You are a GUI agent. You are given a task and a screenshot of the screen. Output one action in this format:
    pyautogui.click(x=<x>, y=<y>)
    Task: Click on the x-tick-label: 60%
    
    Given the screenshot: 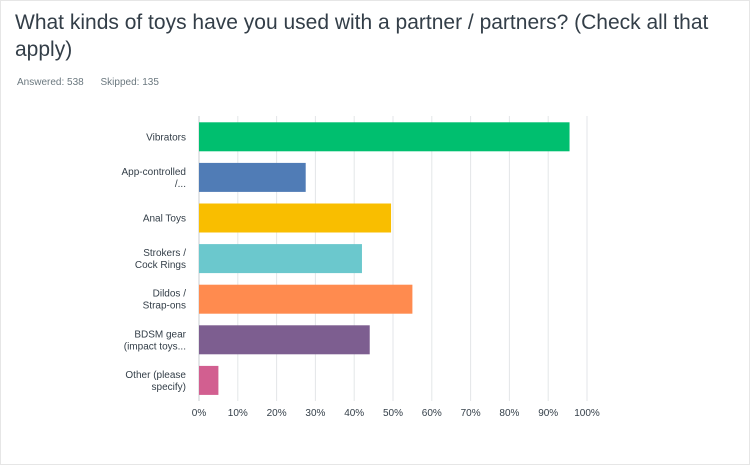 What is the action you would take?
    pyautogui.click(x=432, y=413)
    